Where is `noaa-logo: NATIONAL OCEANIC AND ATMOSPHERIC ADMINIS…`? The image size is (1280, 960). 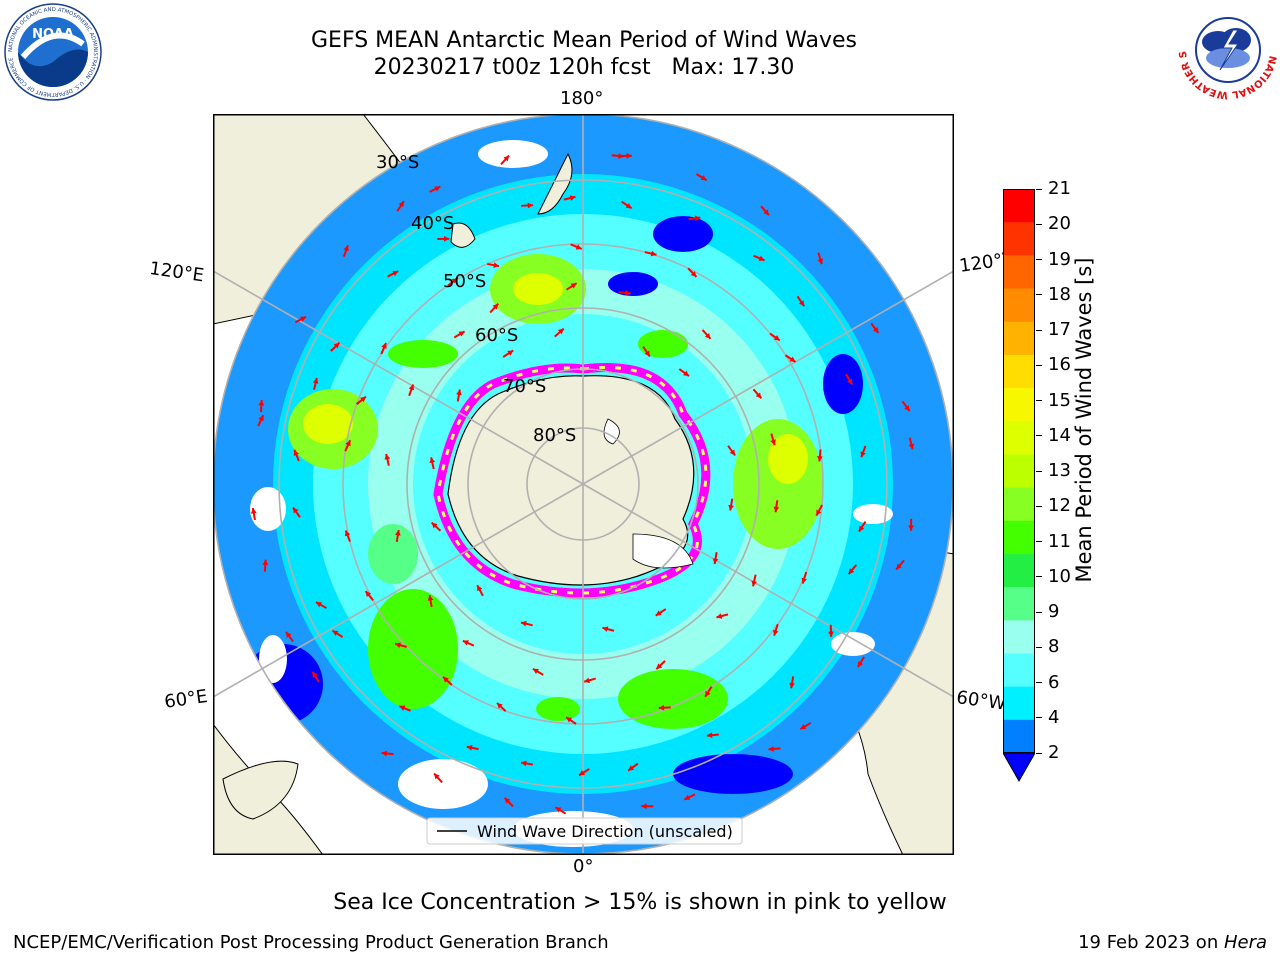 noaa-logo: NATIONAL OCEANIC AND ATMOSPHERIC ADMINIS… is located at coordinates (53, 52).